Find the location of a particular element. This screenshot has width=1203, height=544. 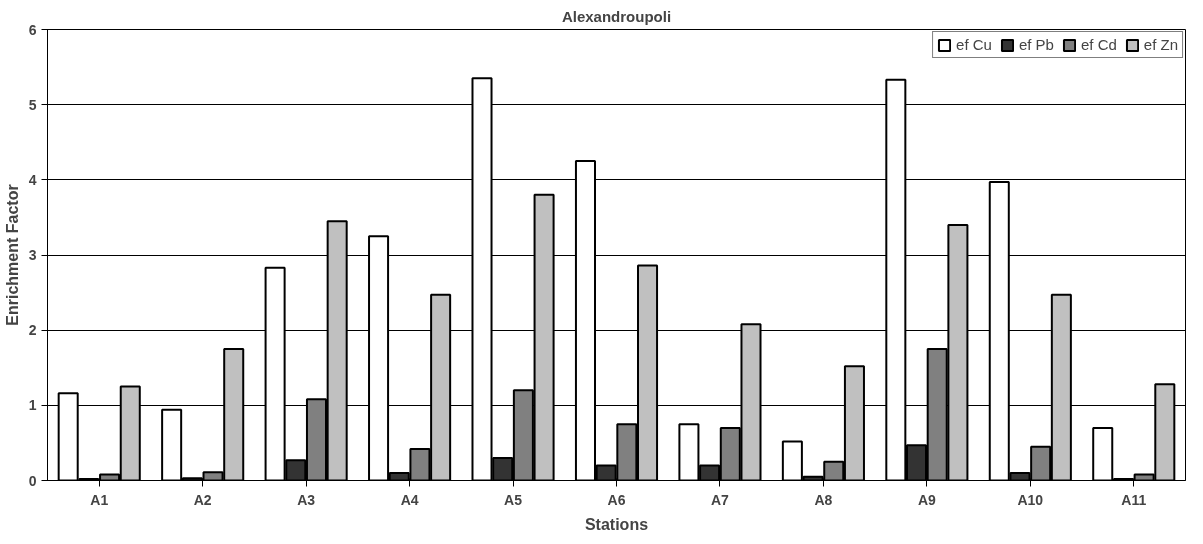

x-tick-label: A4 is located at coordinates (409, 499).